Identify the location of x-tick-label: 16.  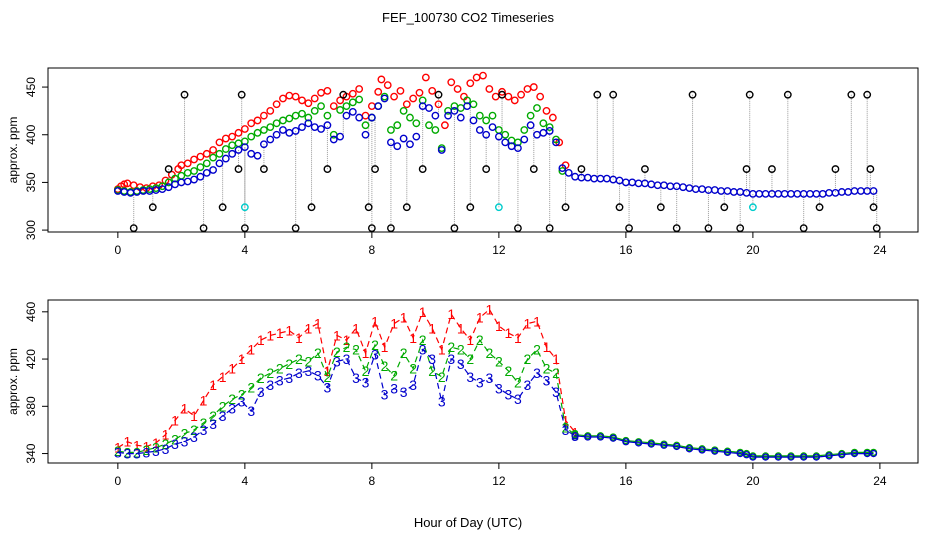
(626, 250).